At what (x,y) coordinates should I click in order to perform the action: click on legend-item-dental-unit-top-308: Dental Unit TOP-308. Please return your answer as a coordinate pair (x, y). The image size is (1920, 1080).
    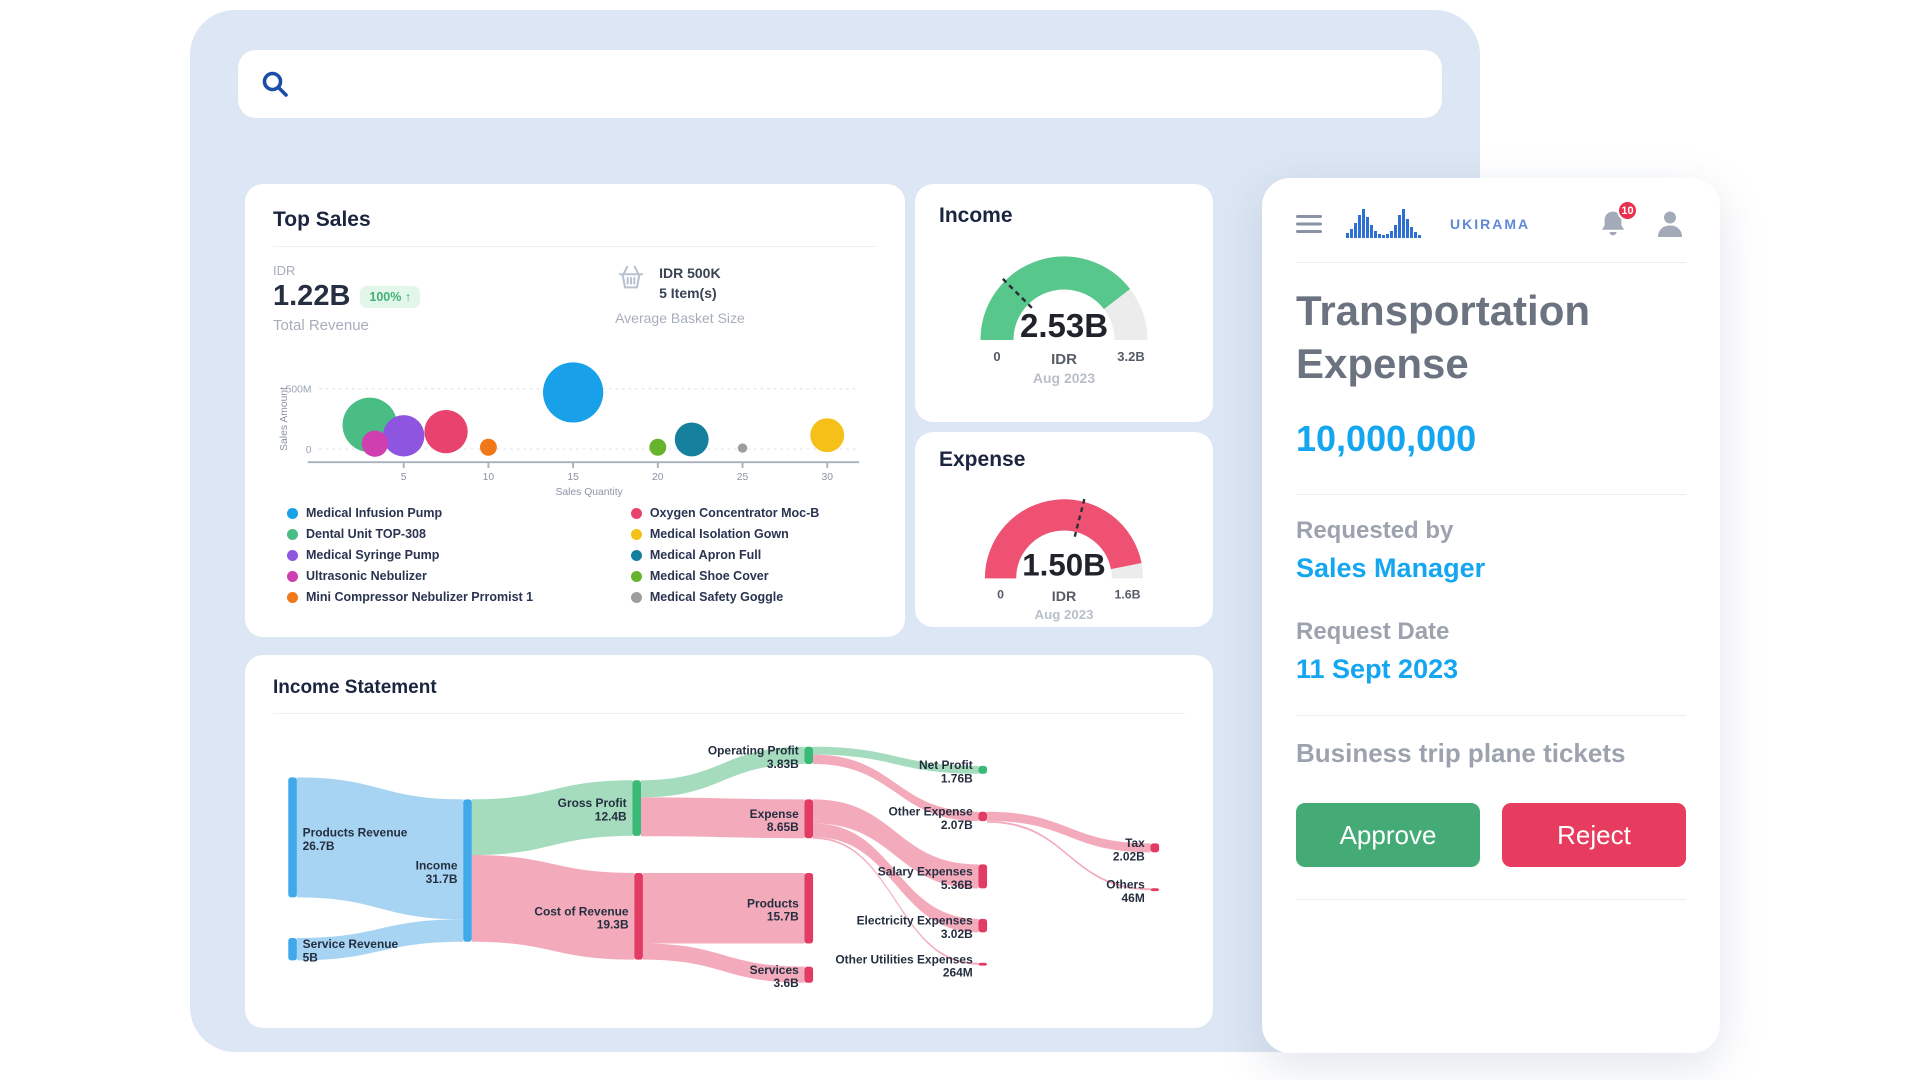
    Looking at the image, I should click on (439, 534).